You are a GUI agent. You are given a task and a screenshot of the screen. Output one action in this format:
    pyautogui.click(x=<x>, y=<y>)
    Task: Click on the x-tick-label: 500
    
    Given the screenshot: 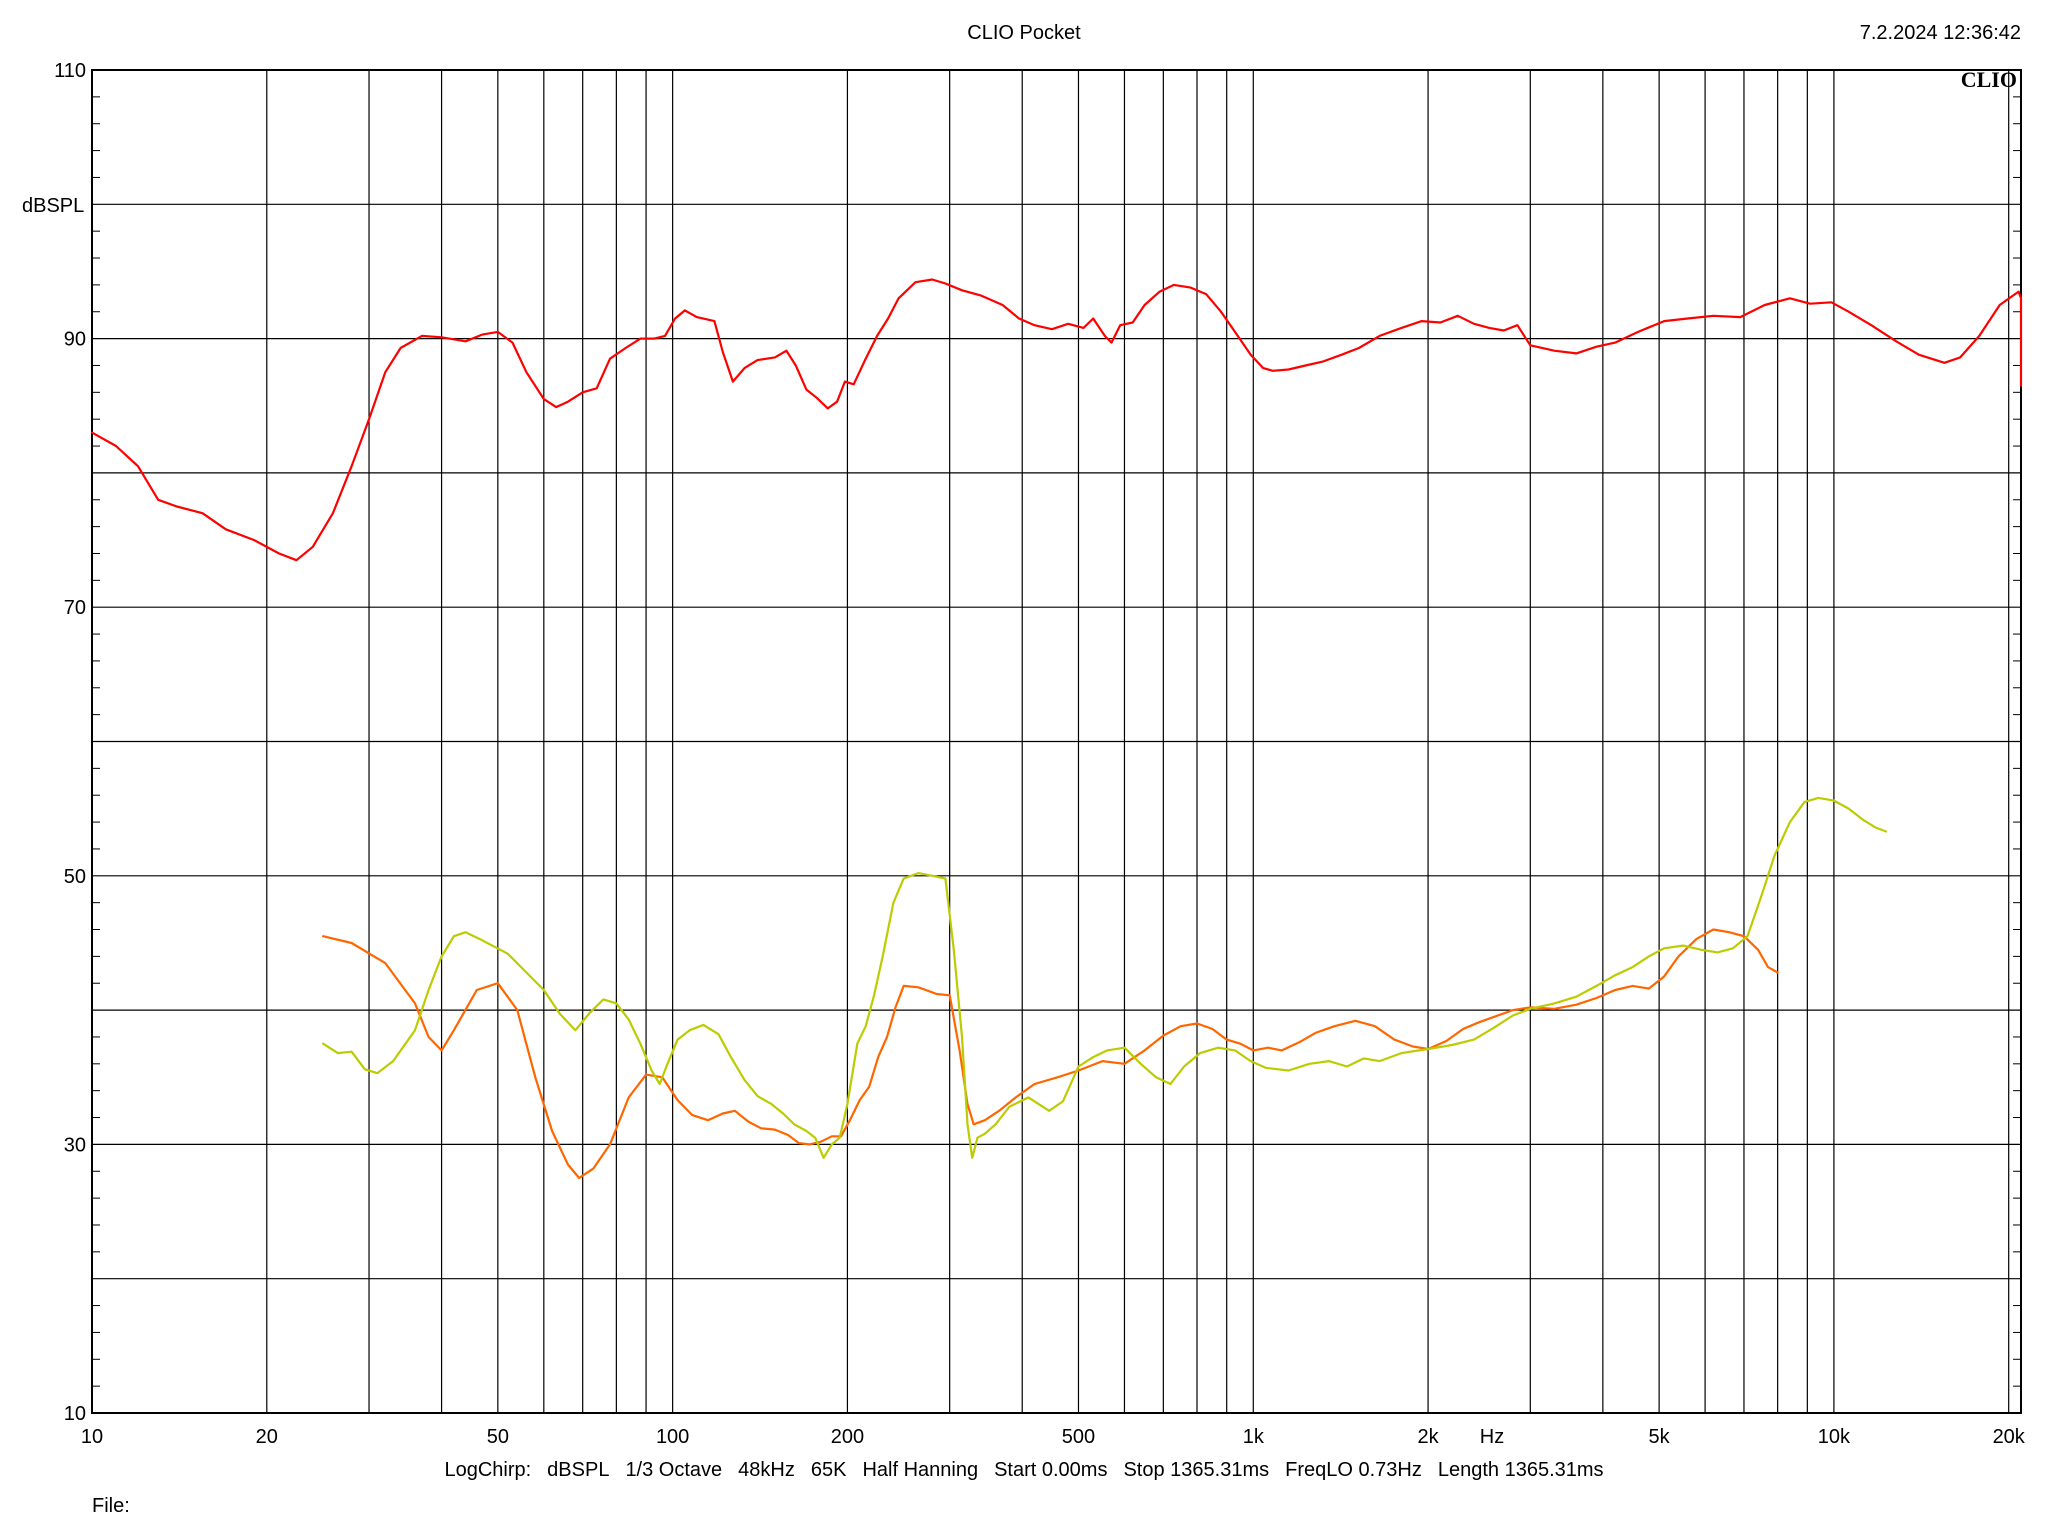 What is the action you would take?
    pyautogui.click(x=1078, y=1437)
    